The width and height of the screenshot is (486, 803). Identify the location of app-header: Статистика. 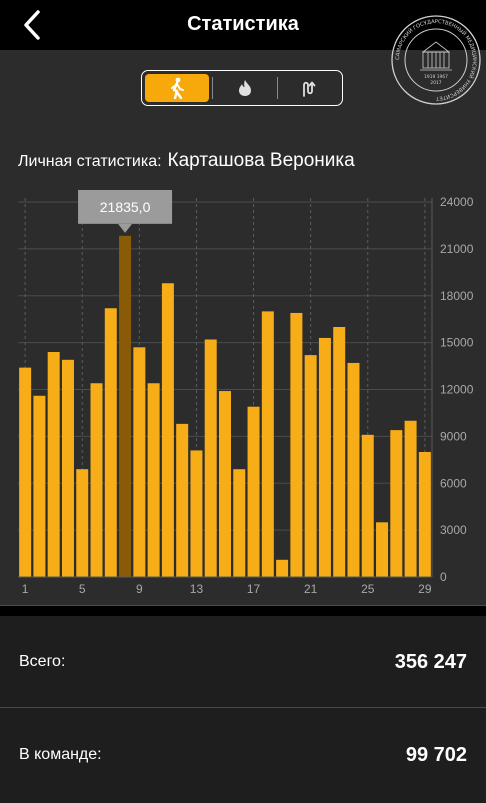
(243, 25).